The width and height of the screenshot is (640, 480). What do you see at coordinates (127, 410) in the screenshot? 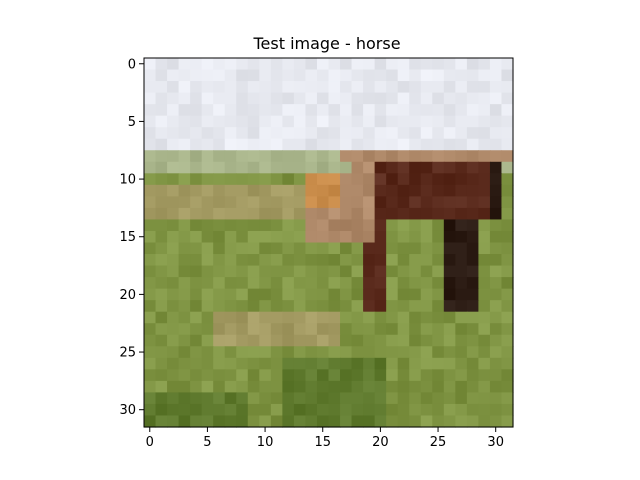
I see `y-tick-label: 30` at bounding box center [127, 410].